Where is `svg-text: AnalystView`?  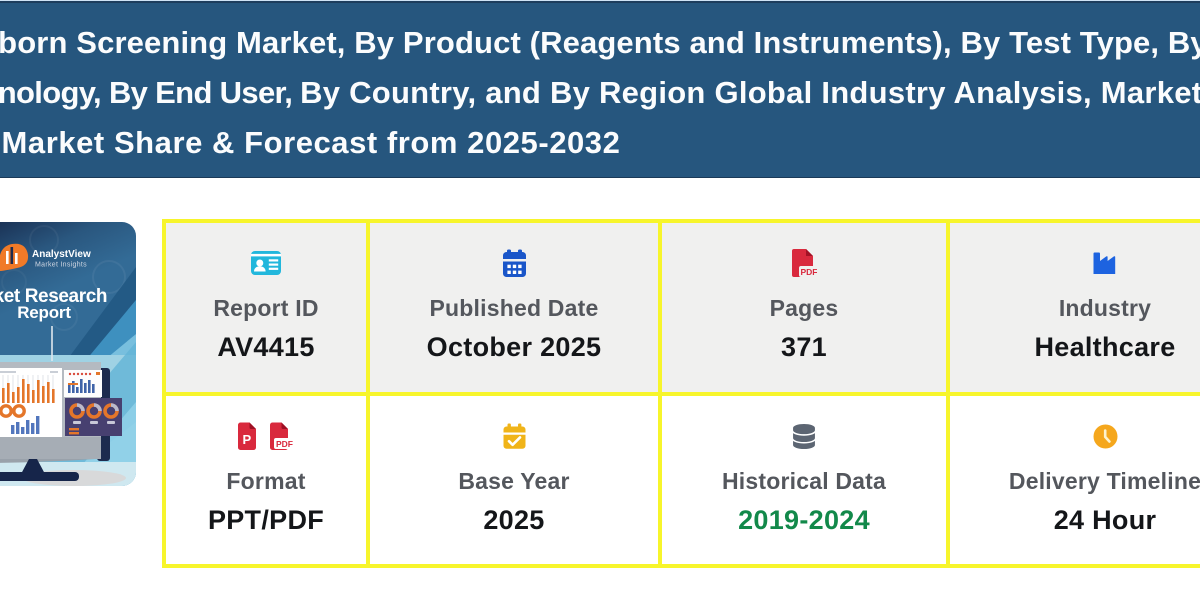 svg-text: AnalystView is located at coordinates (61, 254).